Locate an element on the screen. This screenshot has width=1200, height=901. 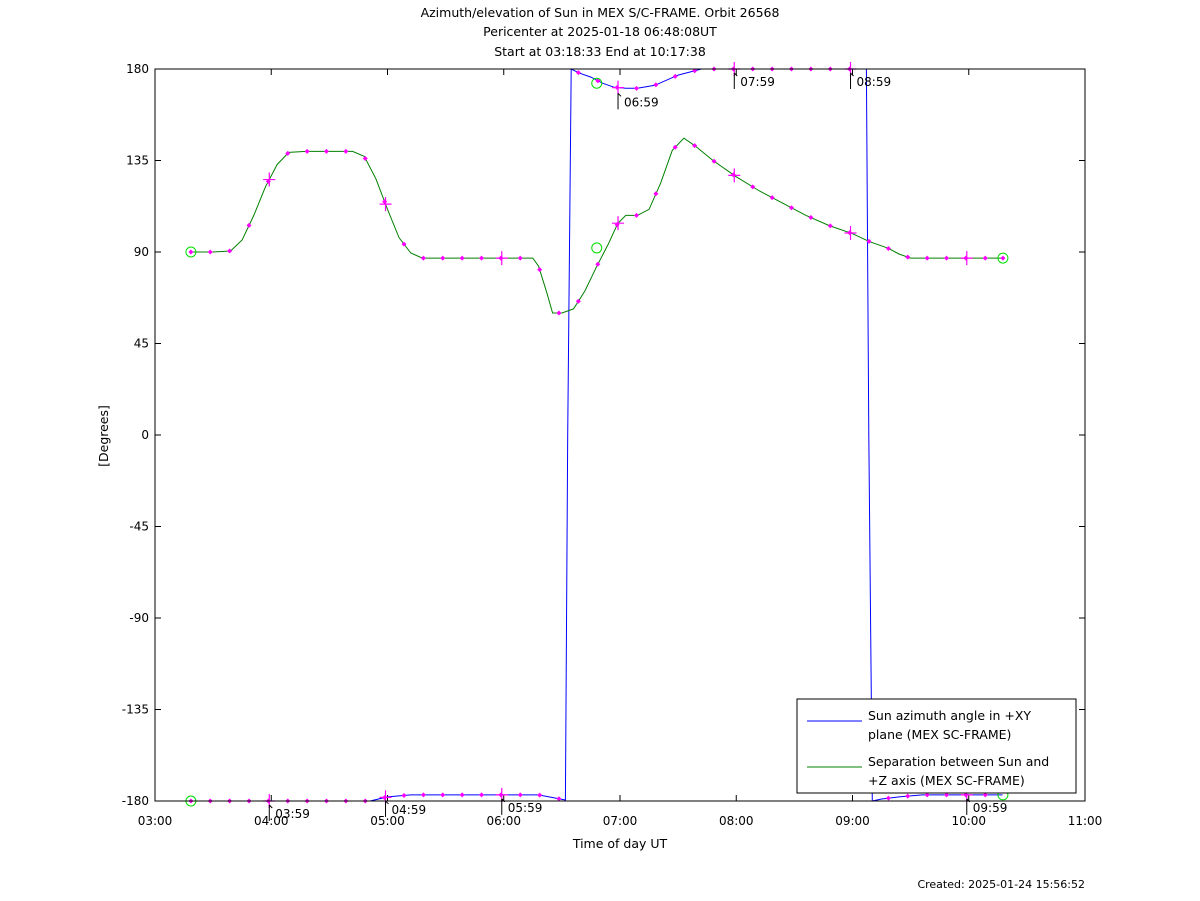
x-tick-label: 03:00 is located at coordinates (155, 821).